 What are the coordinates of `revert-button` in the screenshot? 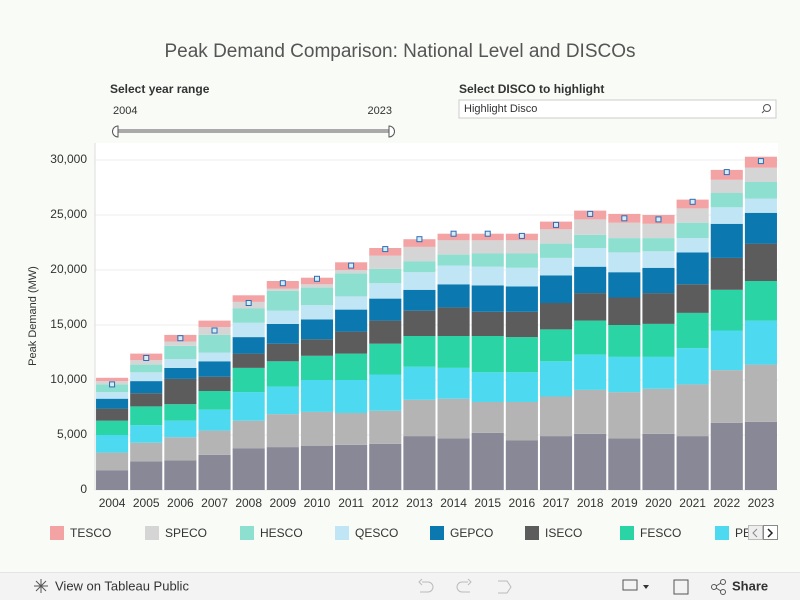 It's located at (505, 587).